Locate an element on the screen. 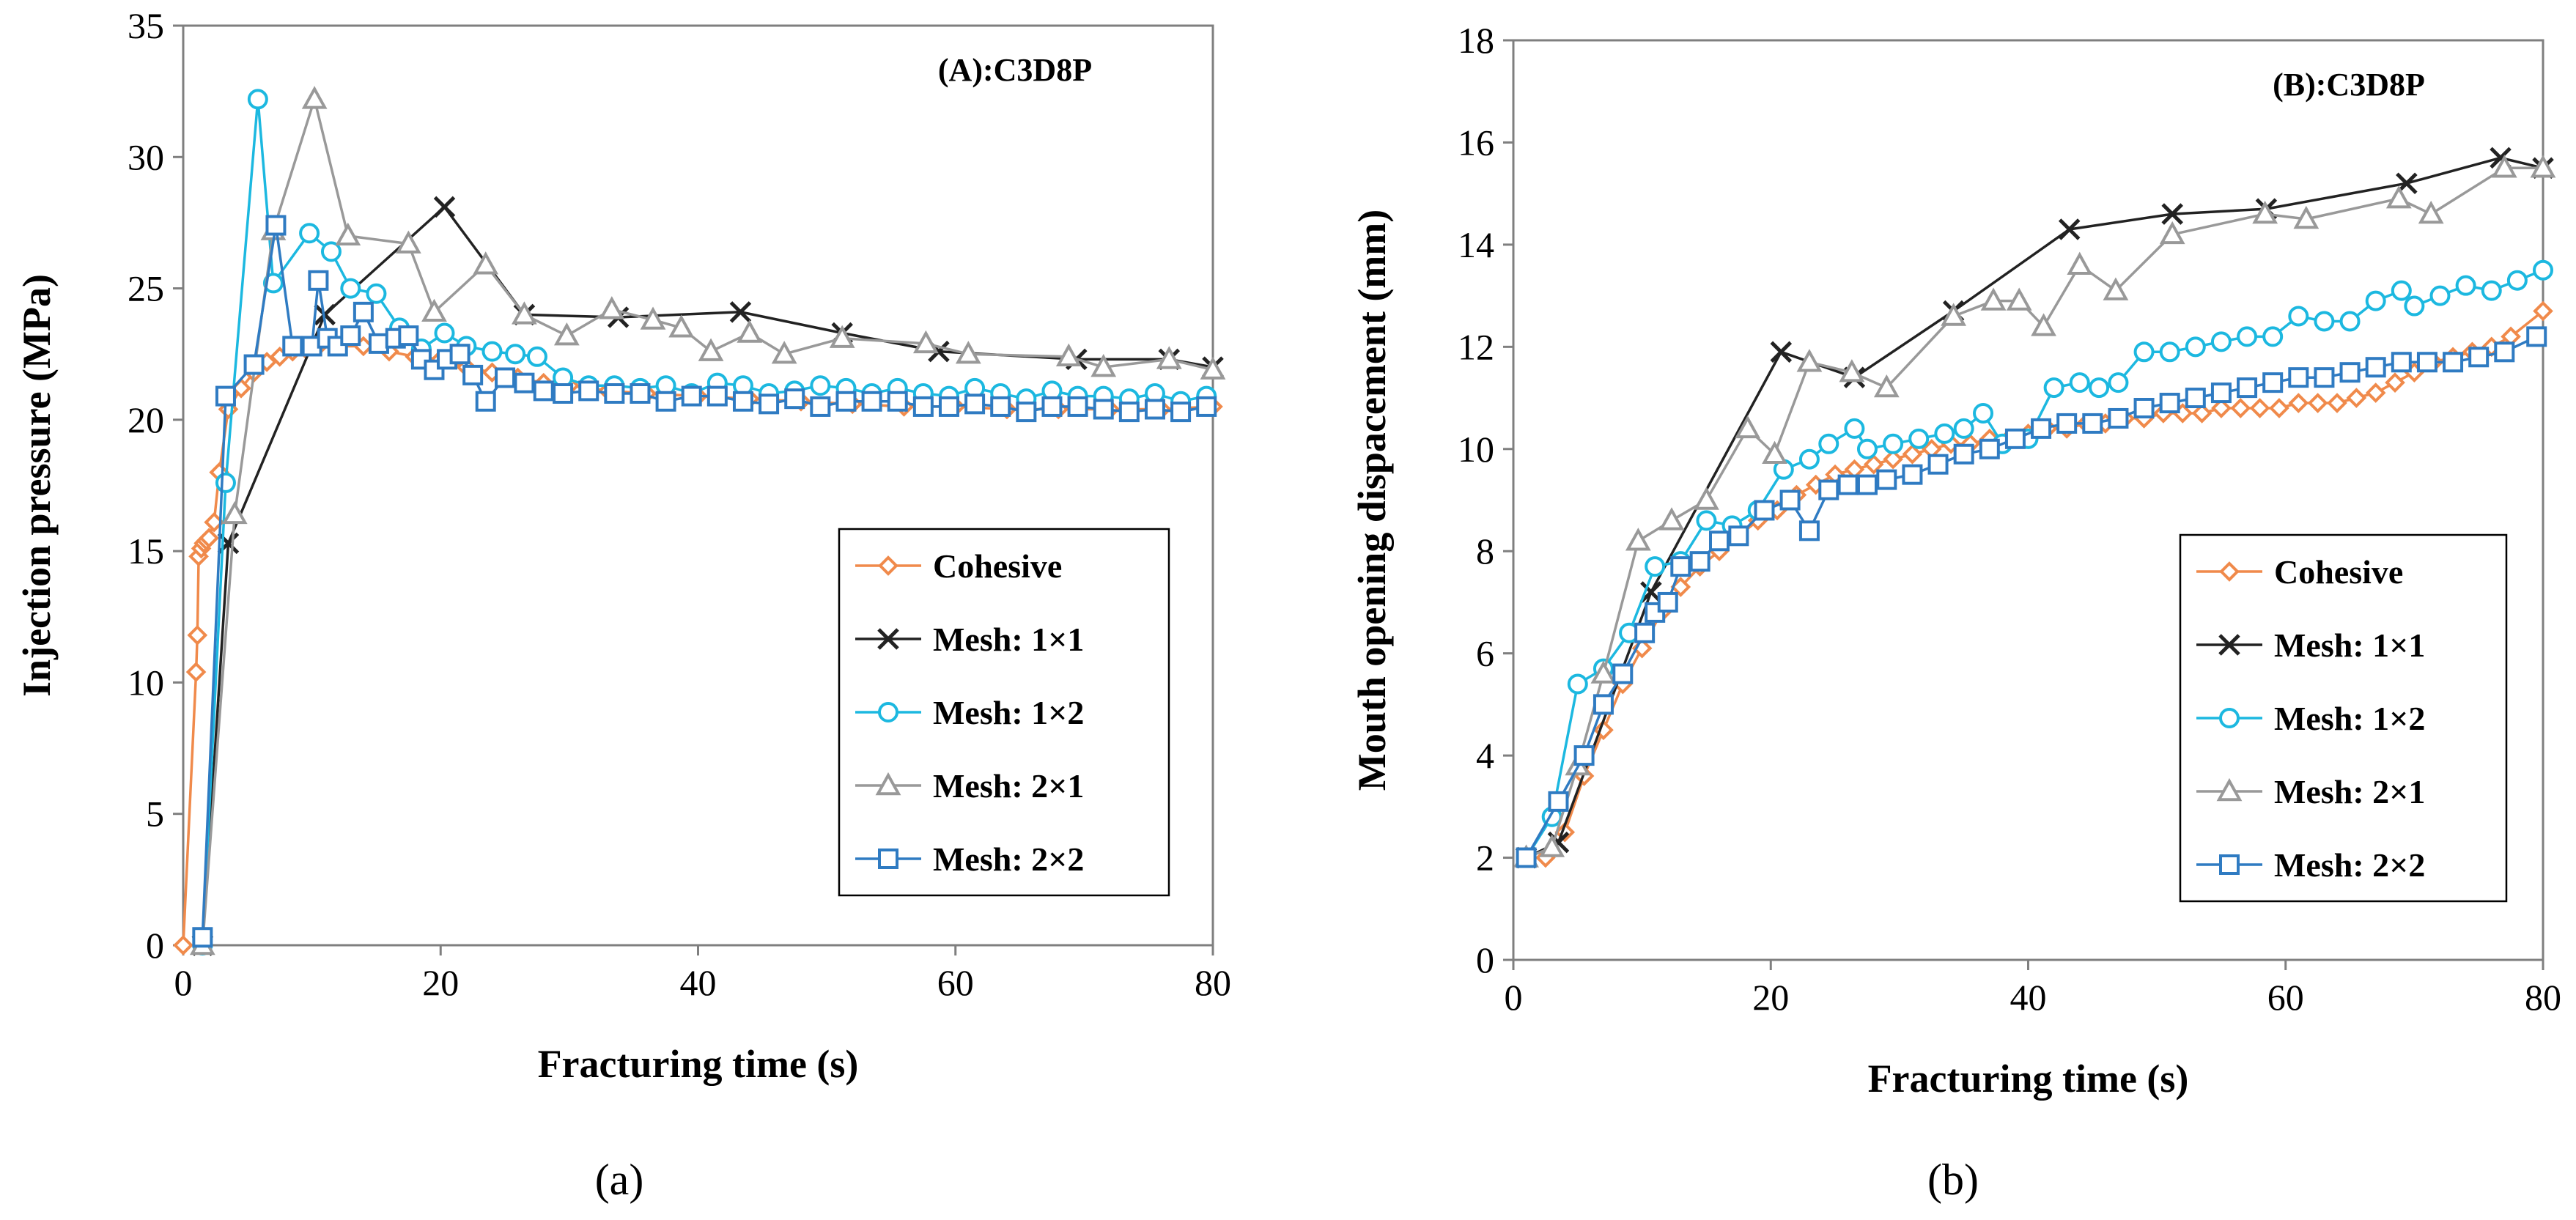 This screenshot has height=1220, width=2576. x-tick-label: 40 is located at coordinates (698, 982).